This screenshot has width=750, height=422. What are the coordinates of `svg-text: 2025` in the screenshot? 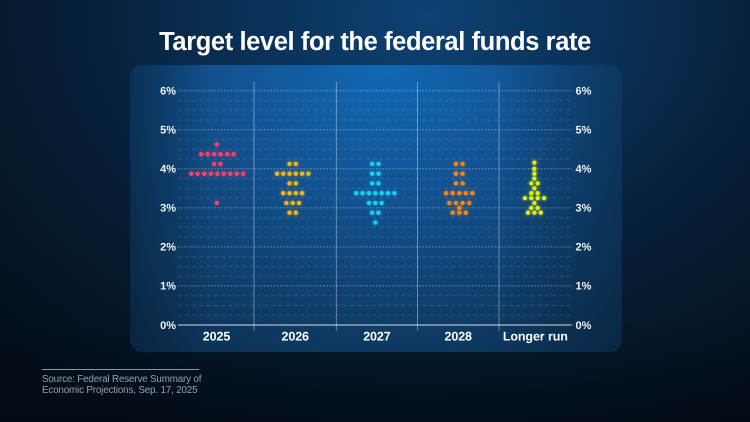 It's located at (217, 337).